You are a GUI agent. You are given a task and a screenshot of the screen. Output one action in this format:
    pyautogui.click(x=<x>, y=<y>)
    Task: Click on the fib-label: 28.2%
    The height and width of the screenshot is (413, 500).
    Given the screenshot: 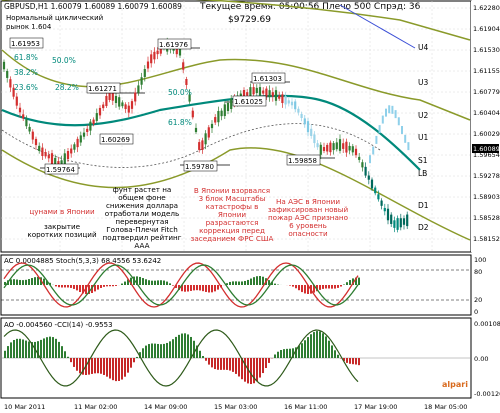 What is the action you would take?
    pyautogui.click(x=67, y=87)
    